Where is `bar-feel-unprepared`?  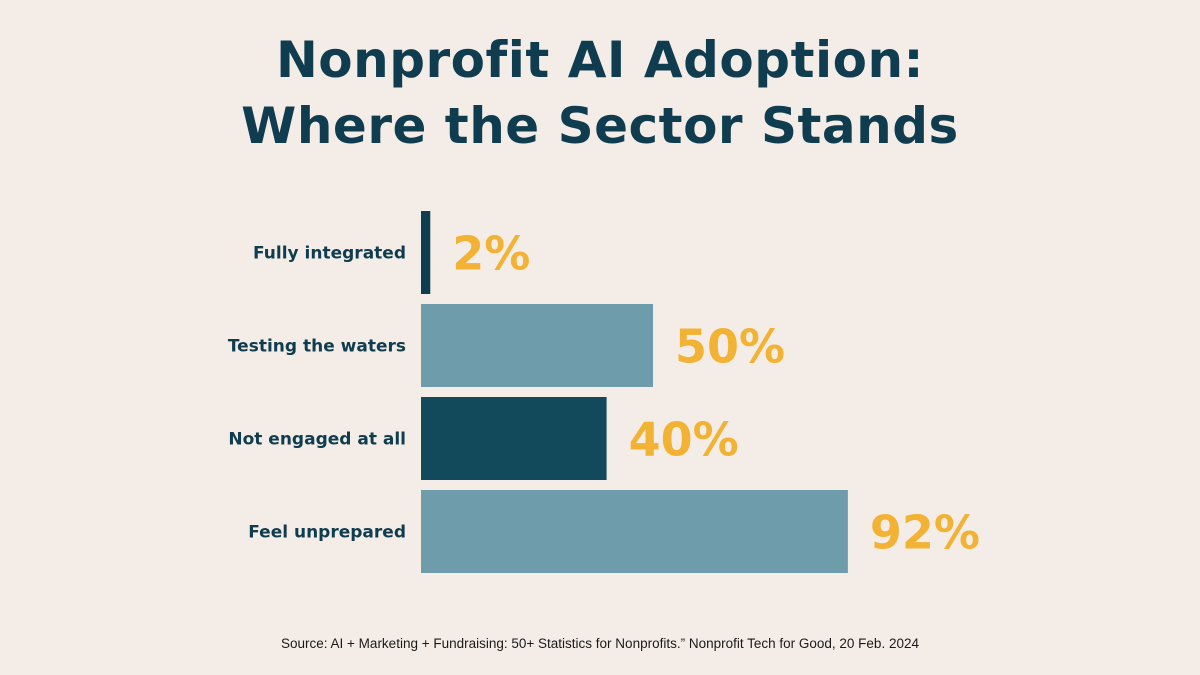 bar-feel-unprepared is located at coordinates (634, 531).